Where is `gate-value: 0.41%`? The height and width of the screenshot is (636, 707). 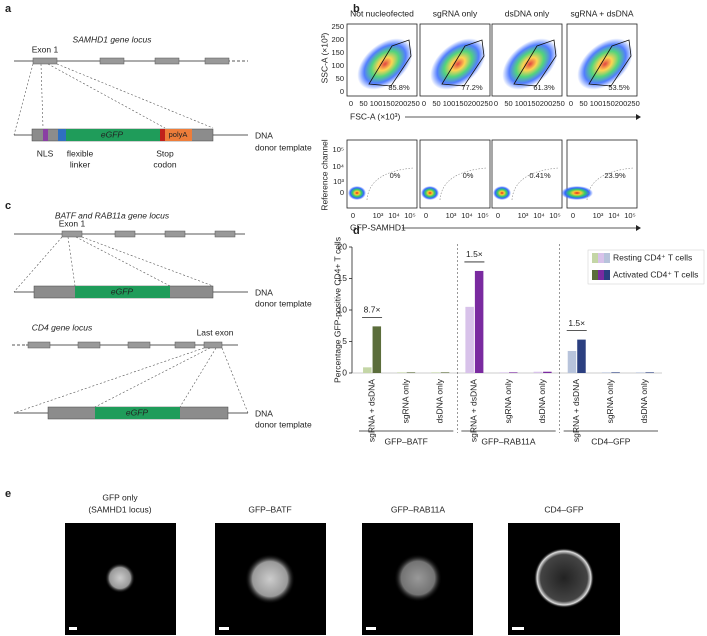
gate-value: 0.41% is located at coordinates (540, 175).